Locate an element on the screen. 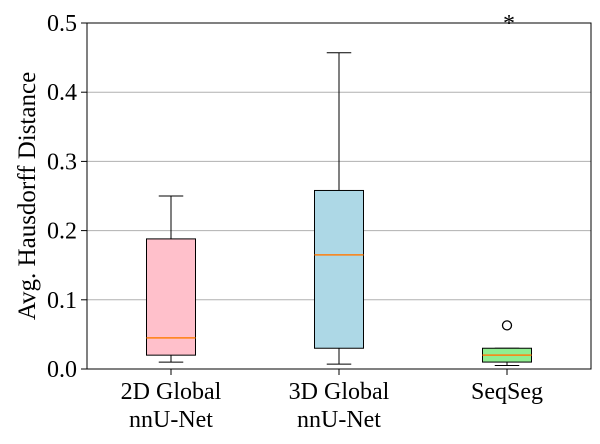 This screenshot has width=600, height=444. y-tick-label: 0.5 is located at coordinates (62, 24).